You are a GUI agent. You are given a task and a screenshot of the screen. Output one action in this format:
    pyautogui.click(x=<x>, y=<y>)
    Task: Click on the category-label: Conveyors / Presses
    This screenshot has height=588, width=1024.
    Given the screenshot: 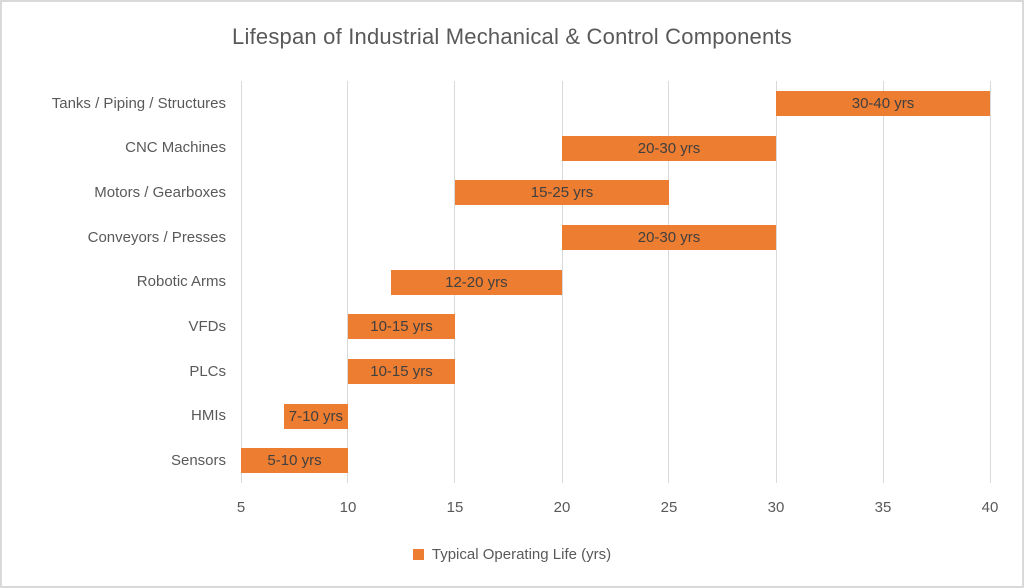 What is the action you would take?
    pyautogui.click(x=156, y=237)
    